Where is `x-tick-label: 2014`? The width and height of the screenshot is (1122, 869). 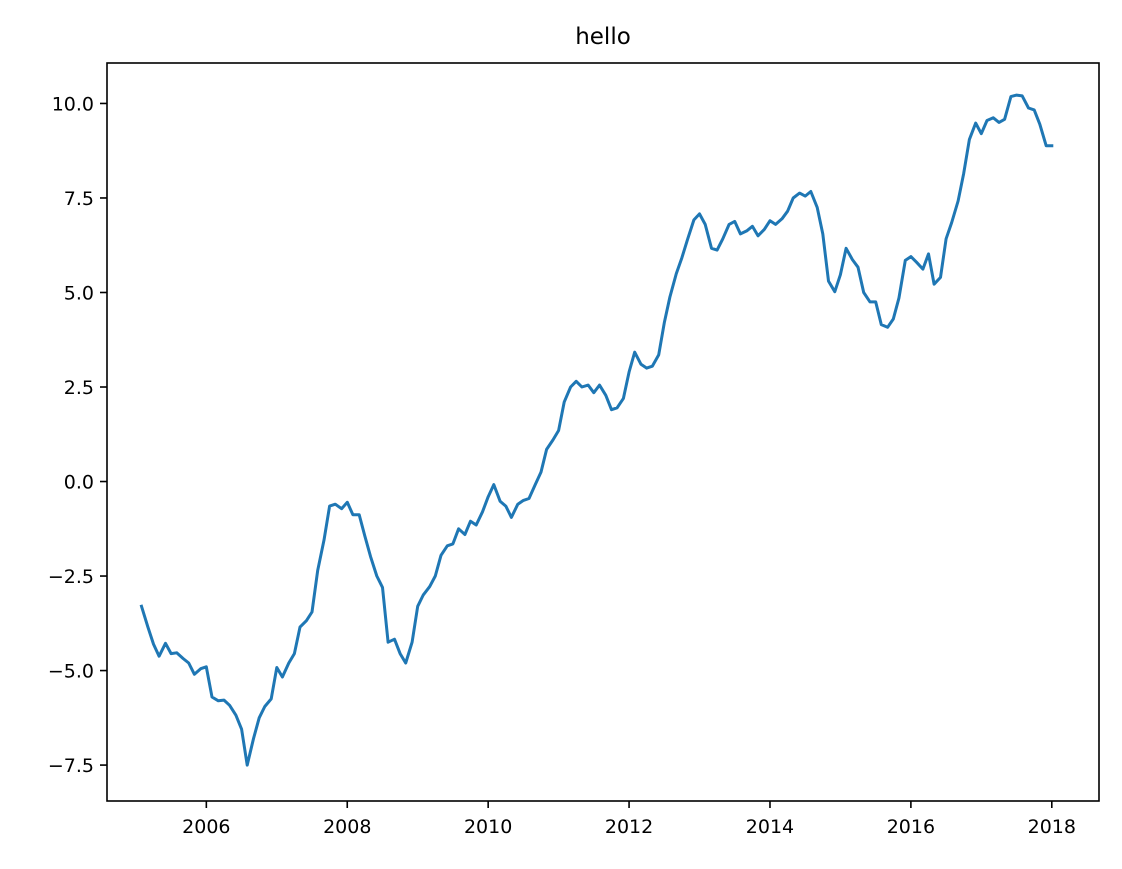 x-tick-label: 2014 is located at coordinates (770, 827).